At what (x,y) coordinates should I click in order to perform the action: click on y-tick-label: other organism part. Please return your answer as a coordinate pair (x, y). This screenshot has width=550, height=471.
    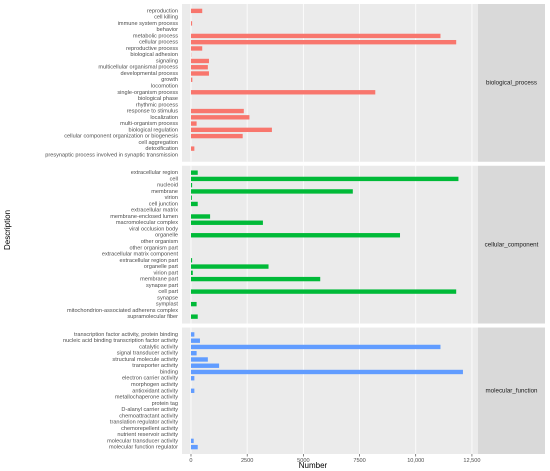
    Looking at the image, I should click on (153, 248).